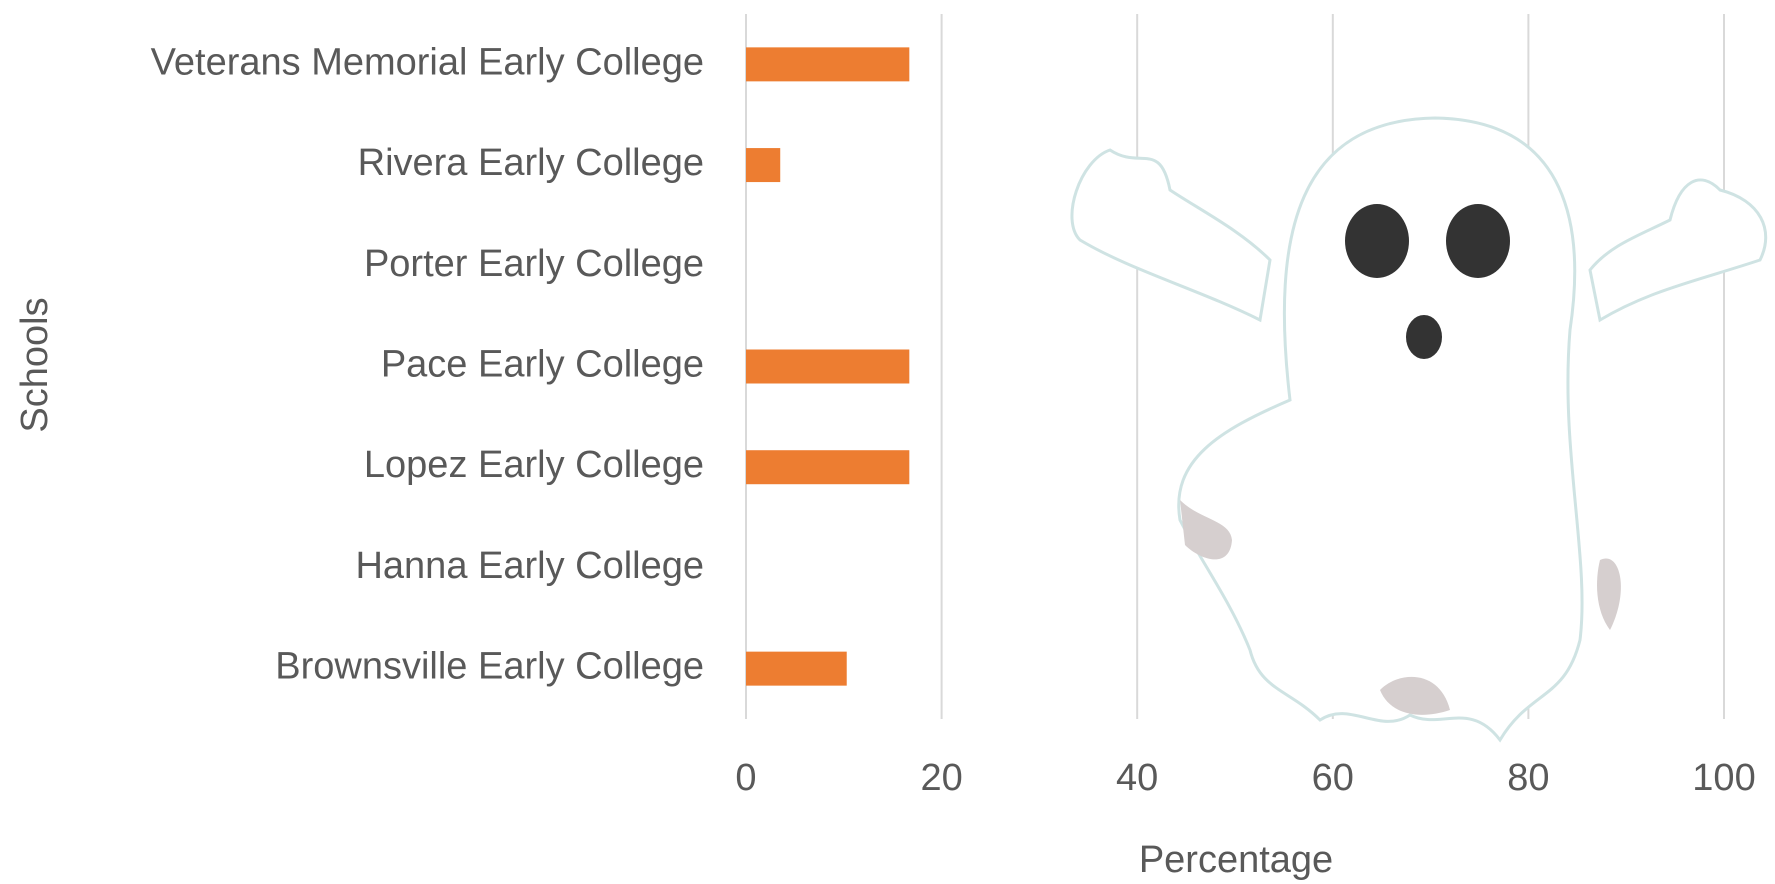 This screenshot has height=884, width=1775. What do you see at coordinates (529, 566) in the screenshot?
I see `y-tick-label: Hanna Early College` at bounding box center [529, 566].